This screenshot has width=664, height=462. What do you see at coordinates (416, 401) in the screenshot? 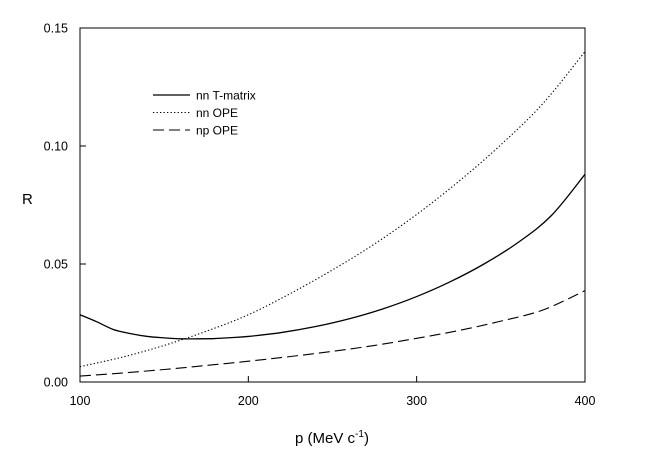
I see `x-tick-label: 300` at bounding box center [416, 401].